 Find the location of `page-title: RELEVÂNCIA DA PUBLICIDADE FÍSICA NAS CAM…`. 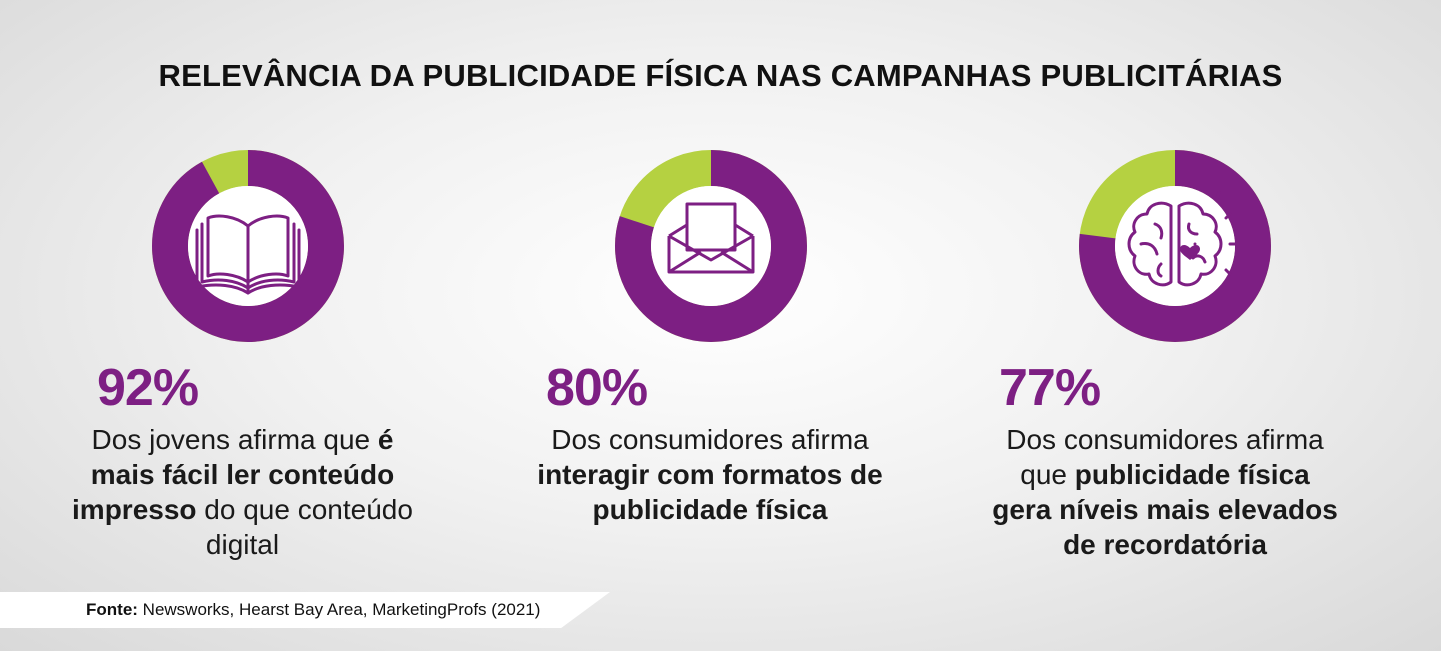

page-title: RELEVÂNCIA DA PUBLICIDADE FÍSICA NAS CAM… is located at coordinates (720, 75).